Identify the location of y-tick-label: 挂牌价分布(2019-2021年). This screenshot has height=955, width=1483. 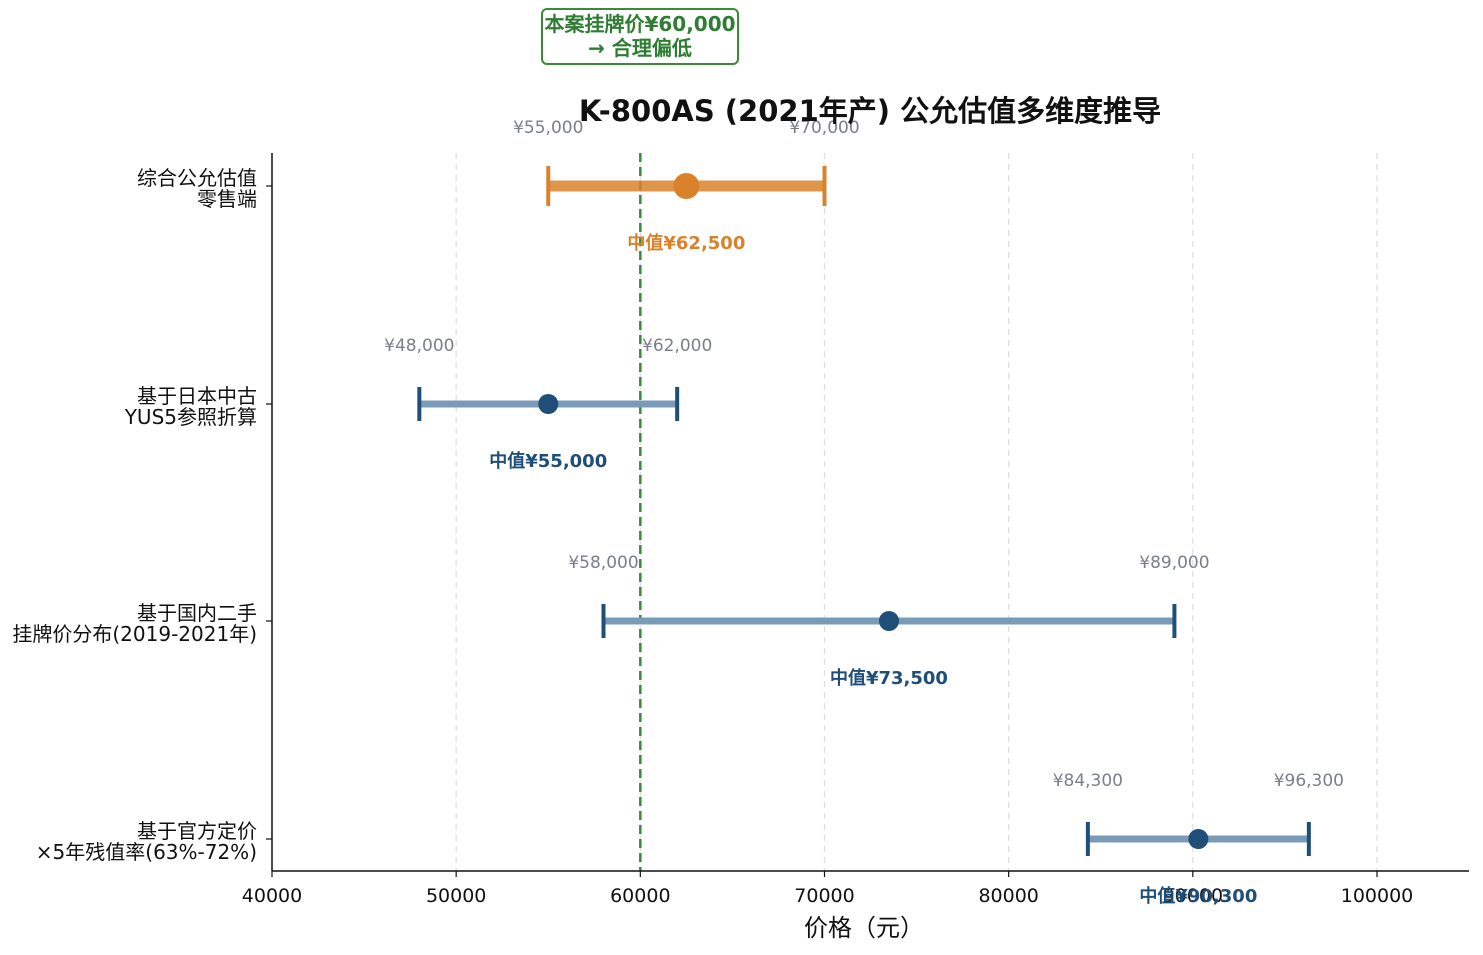
(134, 634).